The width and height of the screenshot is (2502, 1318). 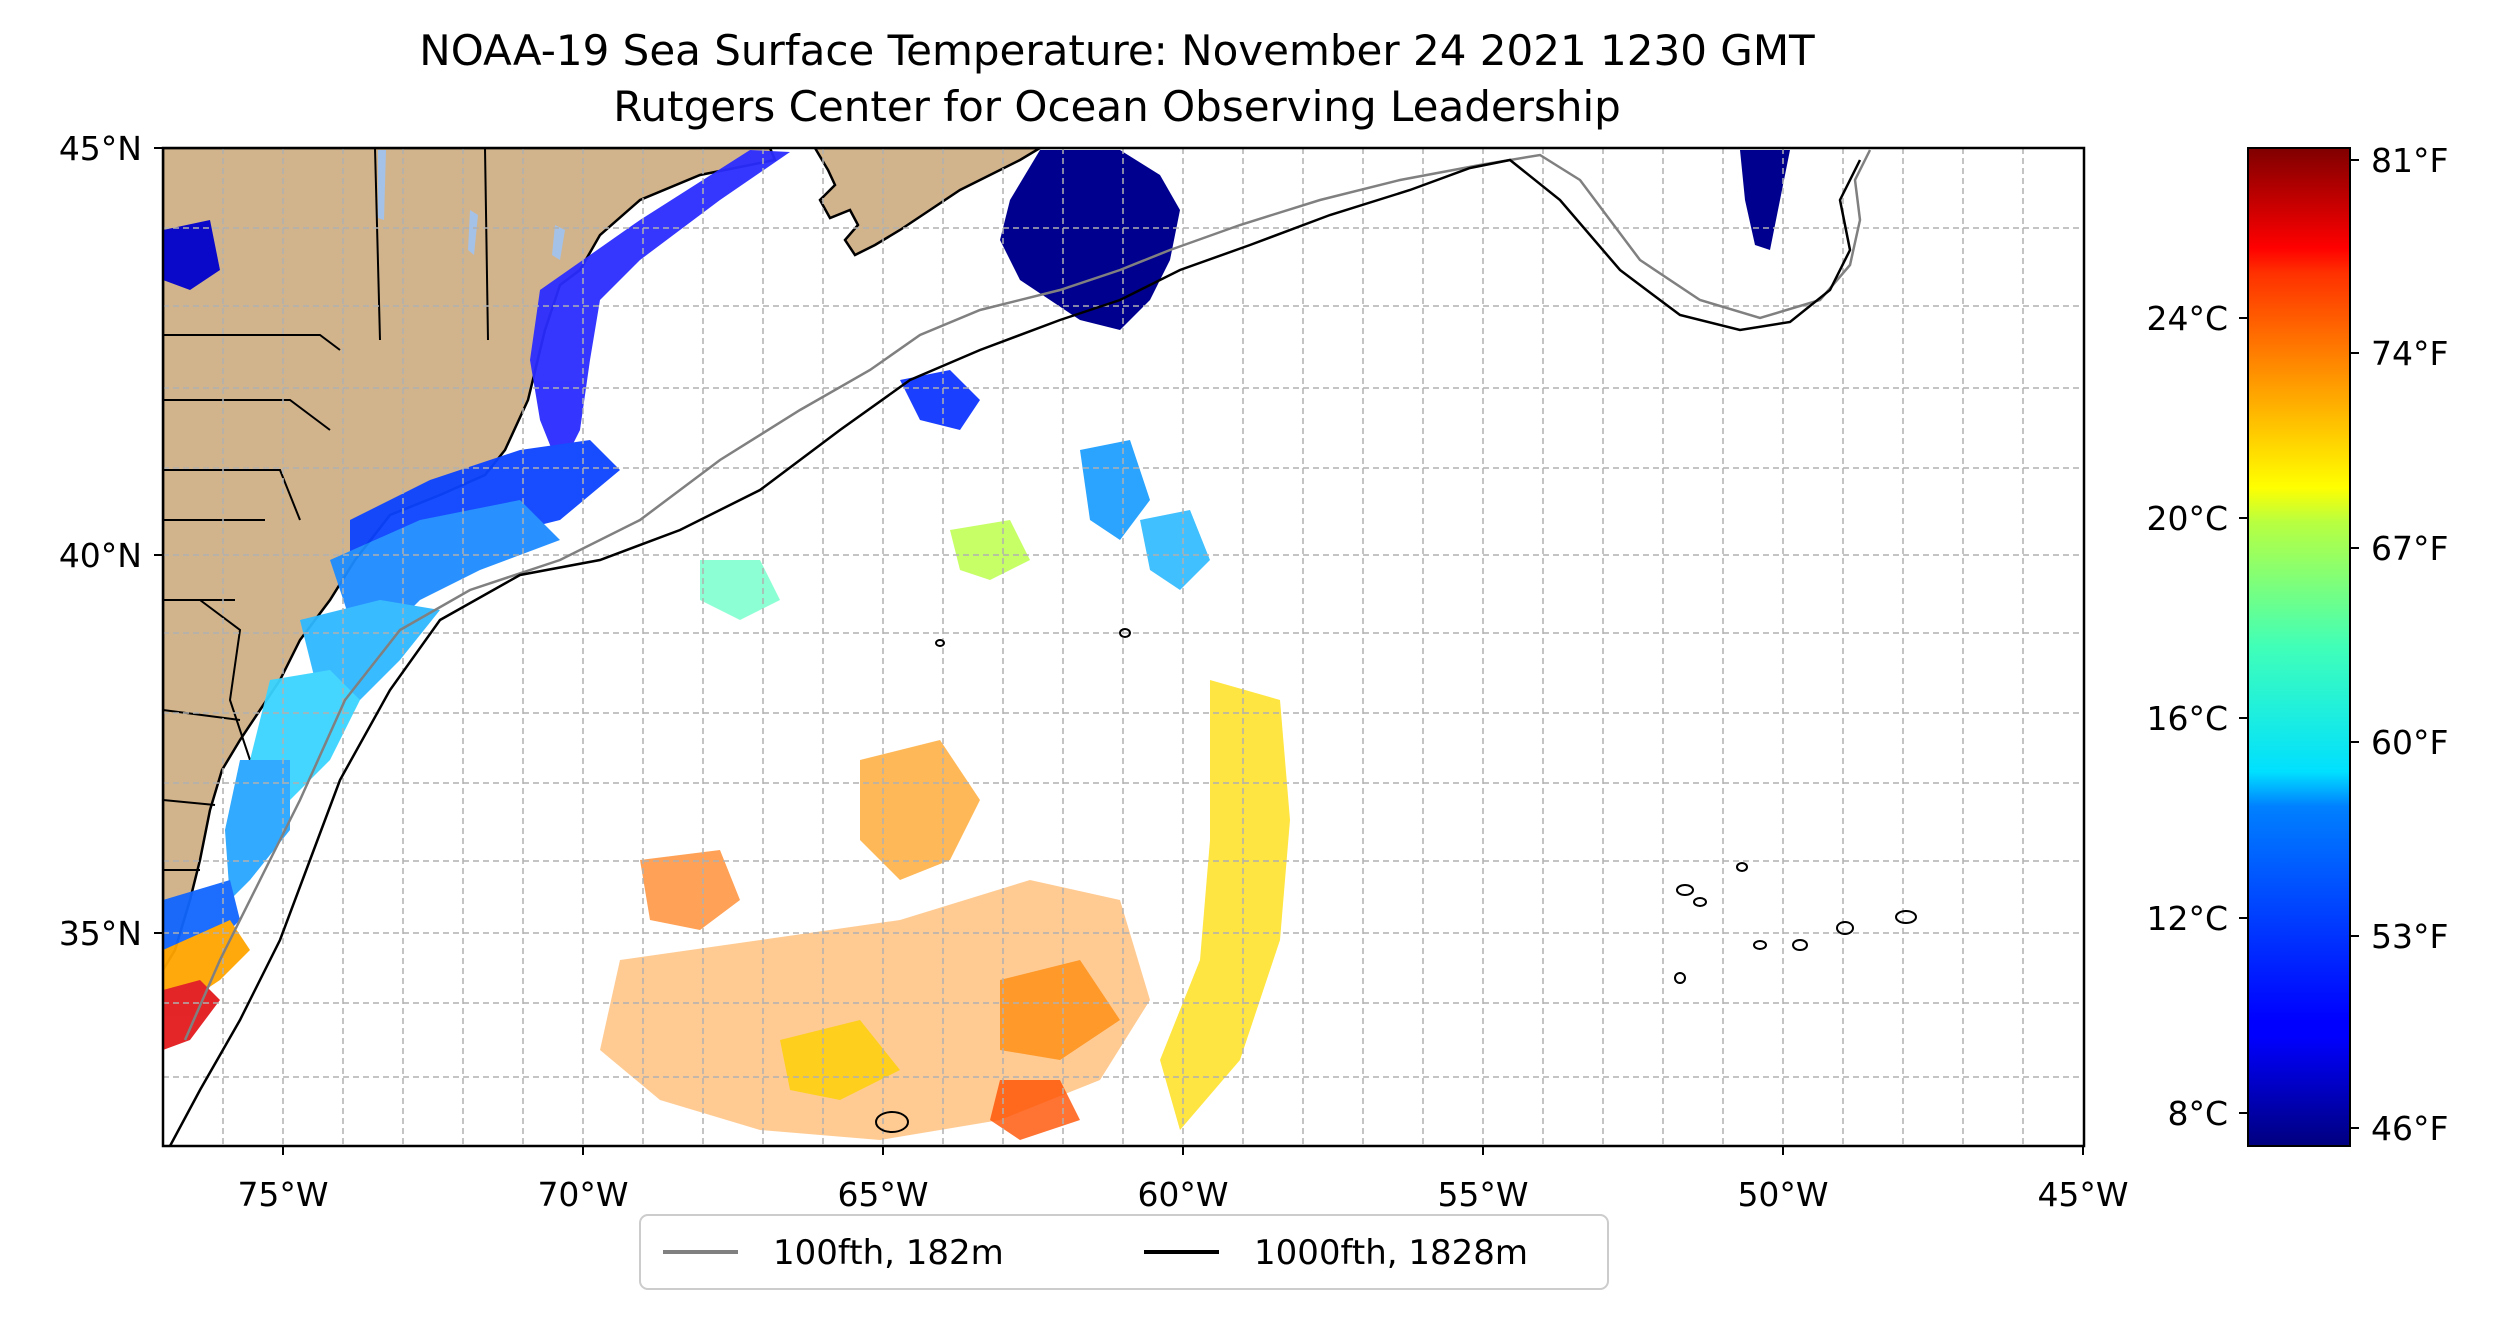 I want to click on lon-tick-50w: 50°W, so click(x=1782, y=1194).